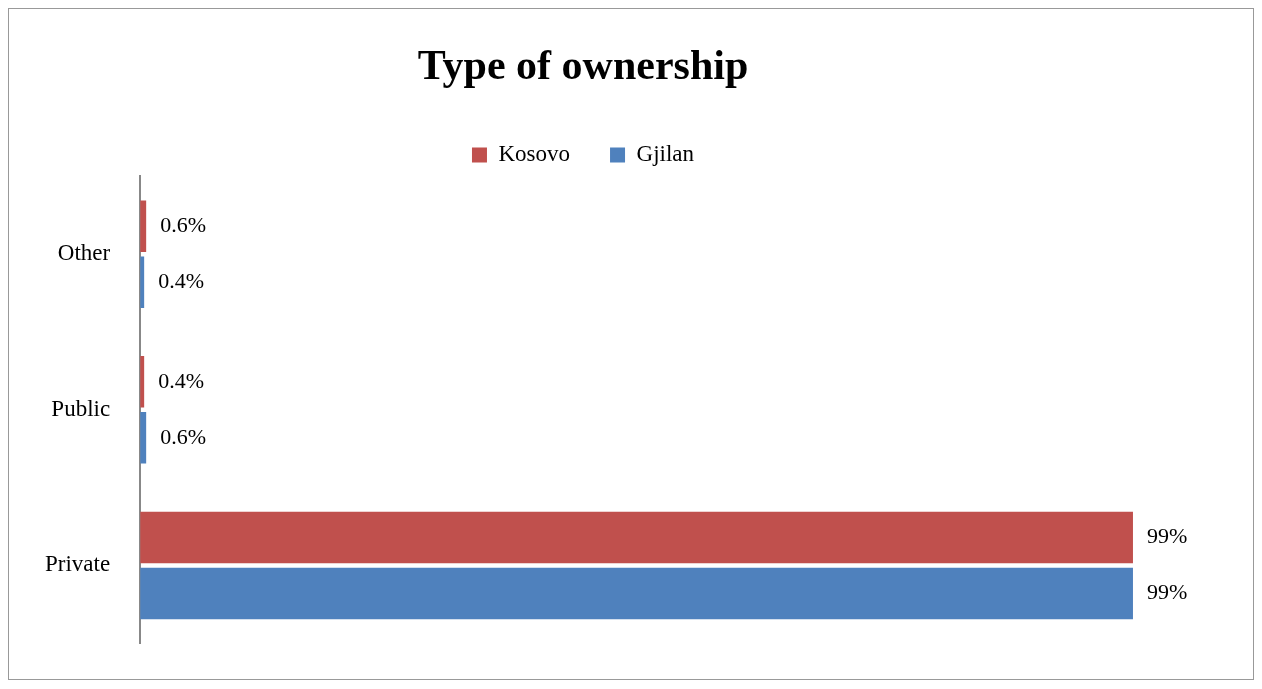 The height and width of the screenshot is (689, 1262). I want to click on y-tick-label: Private, so click(77, 564).